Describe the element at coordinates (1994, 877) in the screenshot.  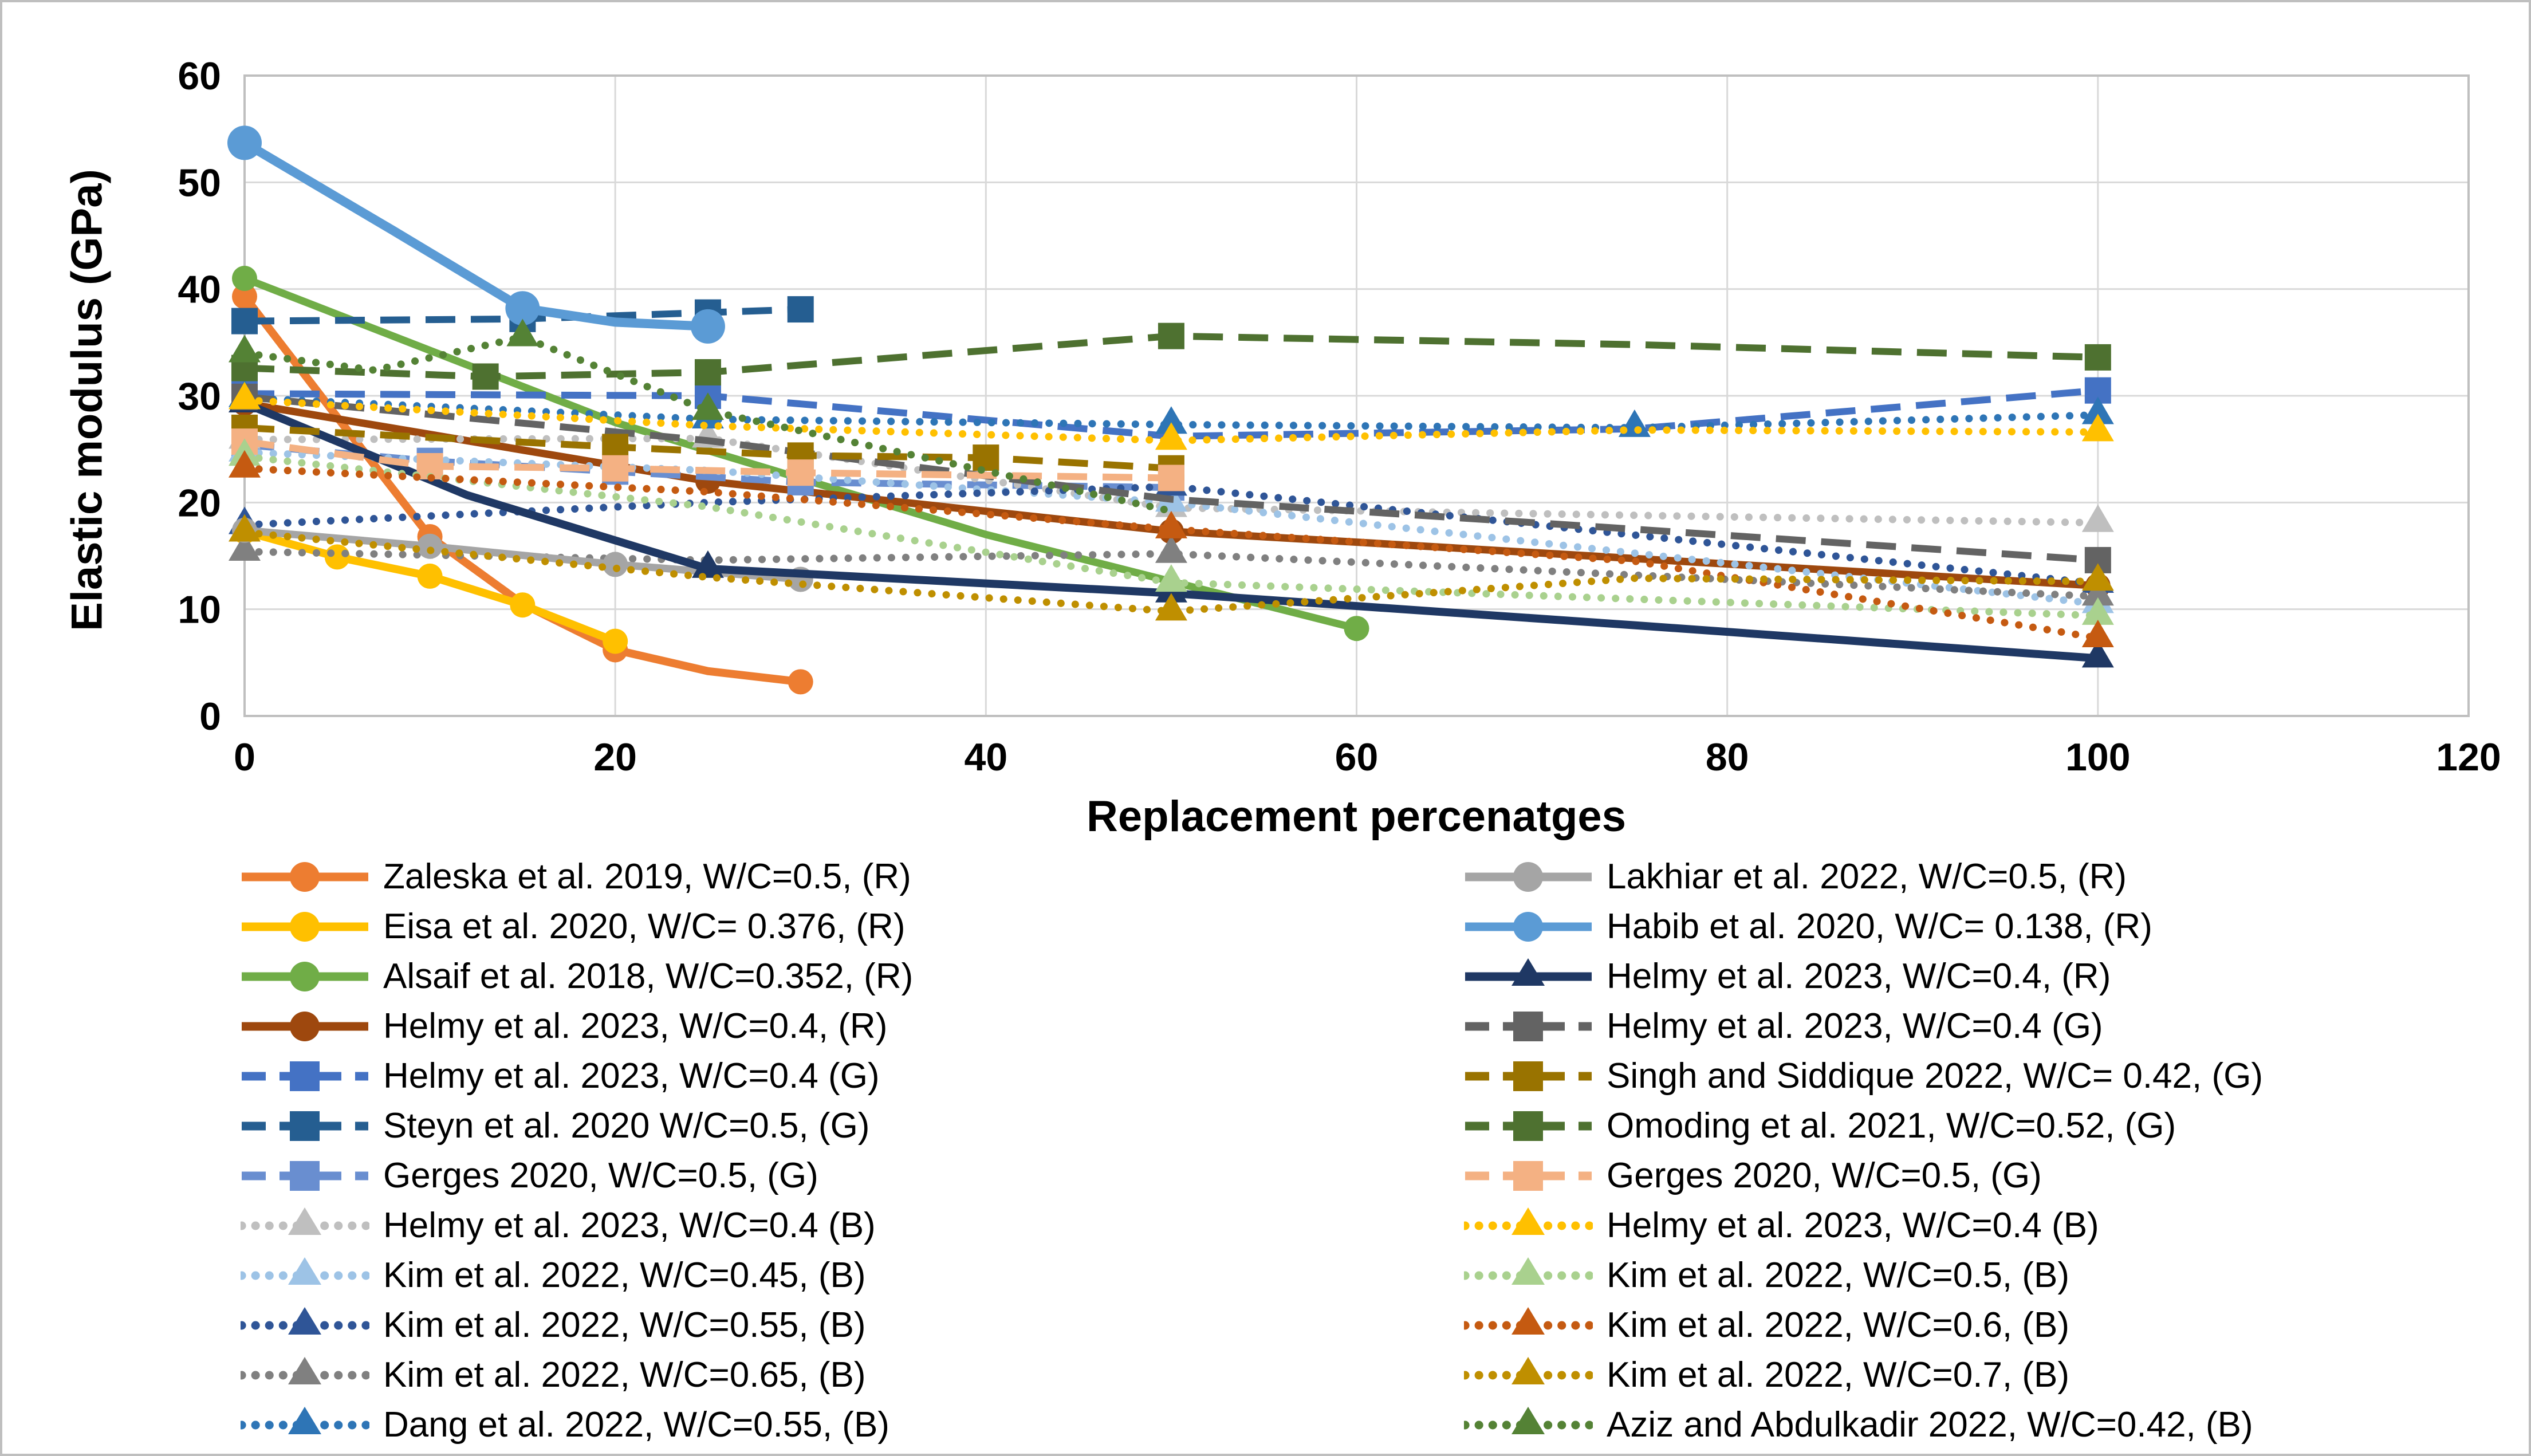
I see `legend-item: Lakhiar et al. 2022, W/C=0.5, (R)` at that location.